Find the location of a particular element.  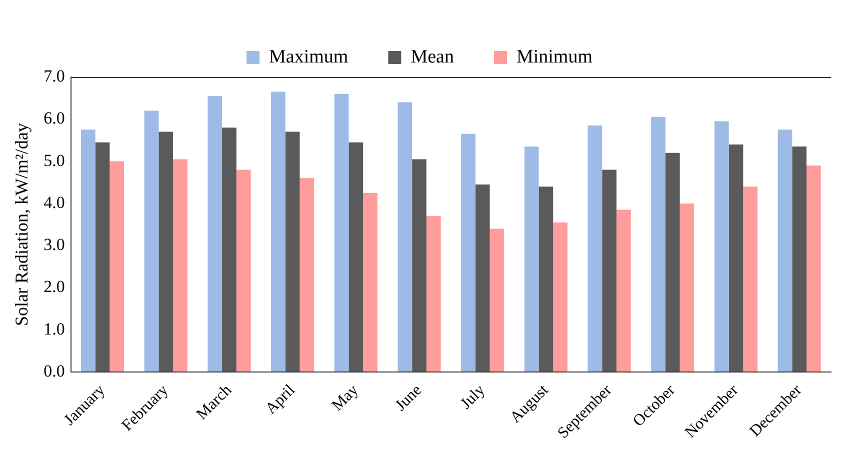

y-axis-title: Solar Radiation, kW/m²/day is located at coordinates (22, 224).